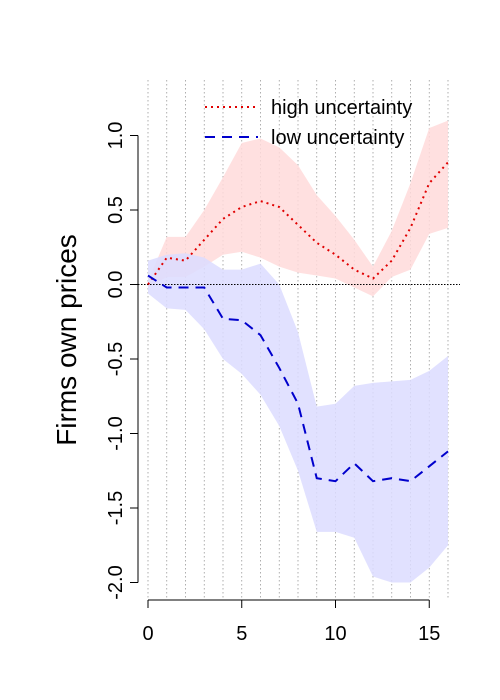 Image resolution: width=500 pixels, height=700 pixels. What do you see at coordinates (335, 634) in the screenshot?
I see `x-tick-label: 10` at bounding box center [335, 634].